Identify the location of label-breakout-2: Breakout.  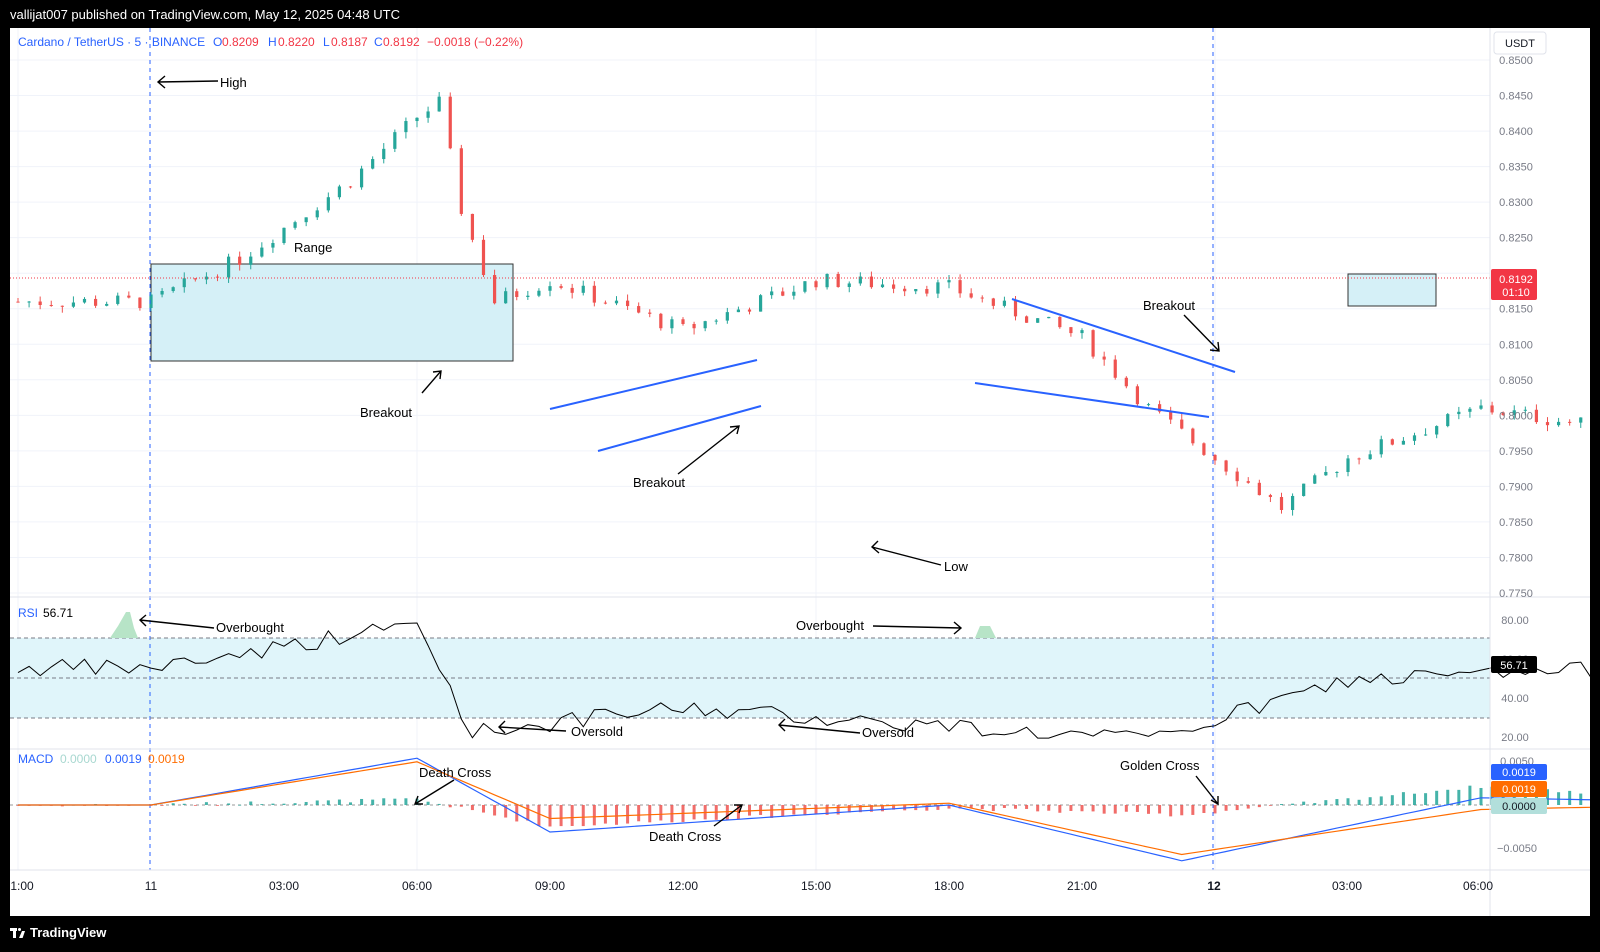
(659, 482).